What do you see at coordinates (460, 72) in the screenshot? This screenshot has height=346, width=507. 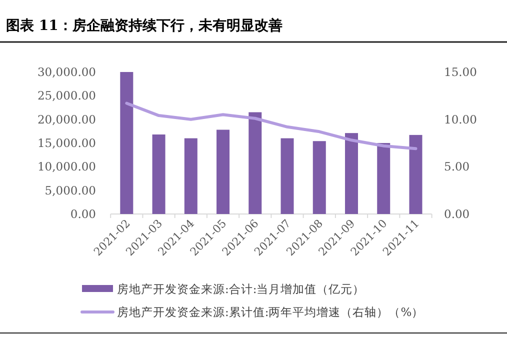 I see `y2-tick-label: 15.00` at bounding box center [460, 72].